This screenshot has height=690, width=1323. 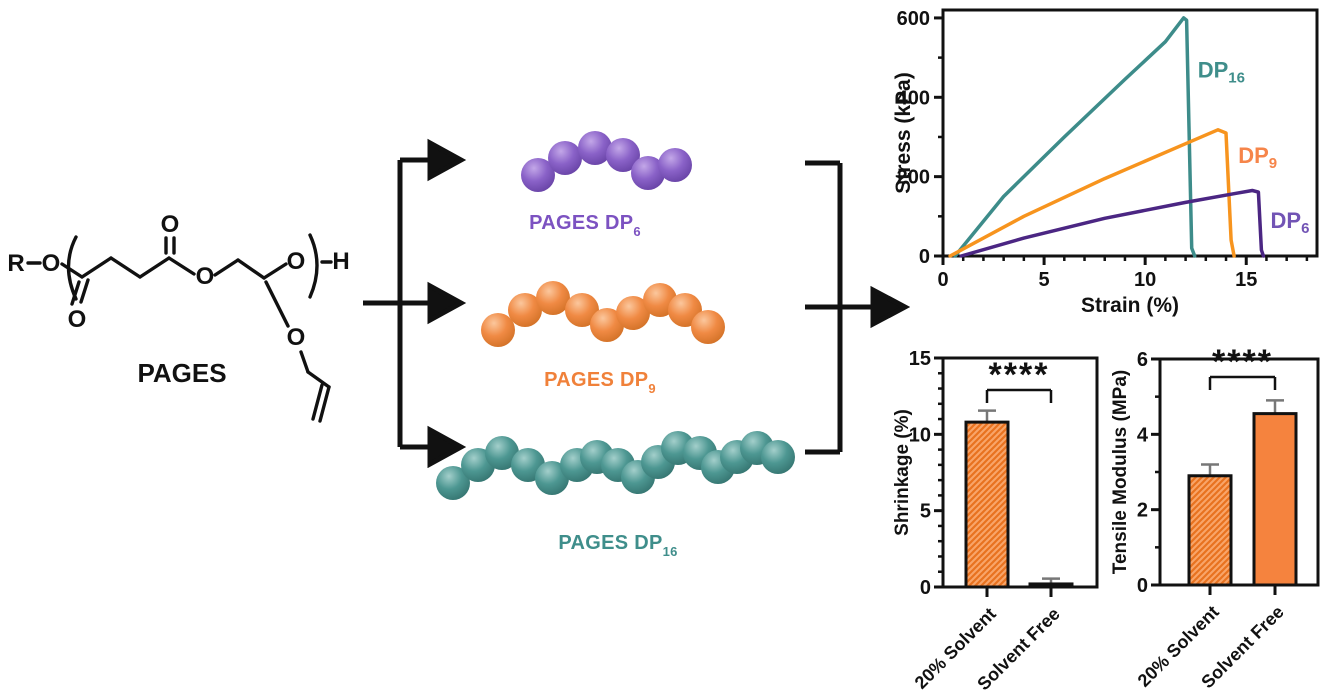 What do you see at coordinates (296, 261) in the screenshot?
I see `atom-O-hydroxyl: O` at bounding box center [296, 261].